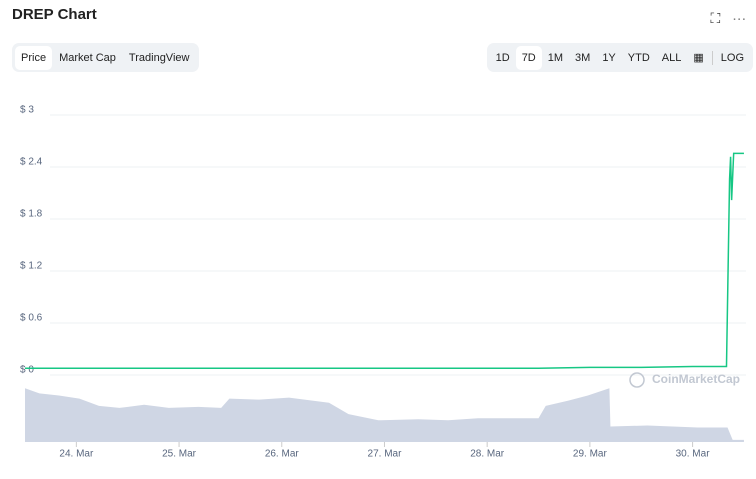 This screenshot has width=756, height=479. I want to click on calendar-icon: ▦, so click(698, 58).